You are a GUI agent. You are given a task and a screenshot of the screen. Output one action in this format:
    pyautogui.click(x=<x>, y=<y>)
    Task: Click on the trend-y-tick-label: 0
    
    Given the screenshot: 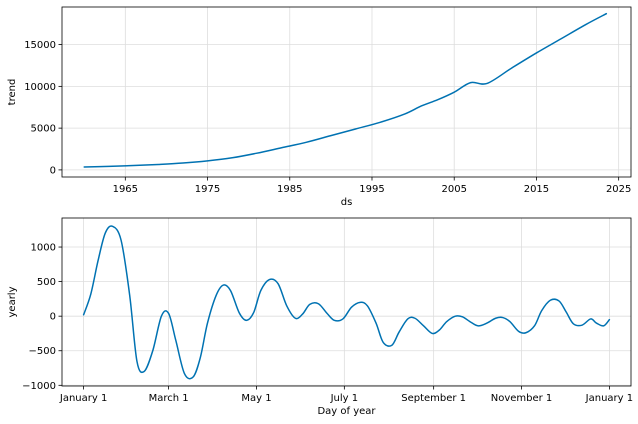 What is the action you would take?
    pyautogui.click(x=53, y=170)
    